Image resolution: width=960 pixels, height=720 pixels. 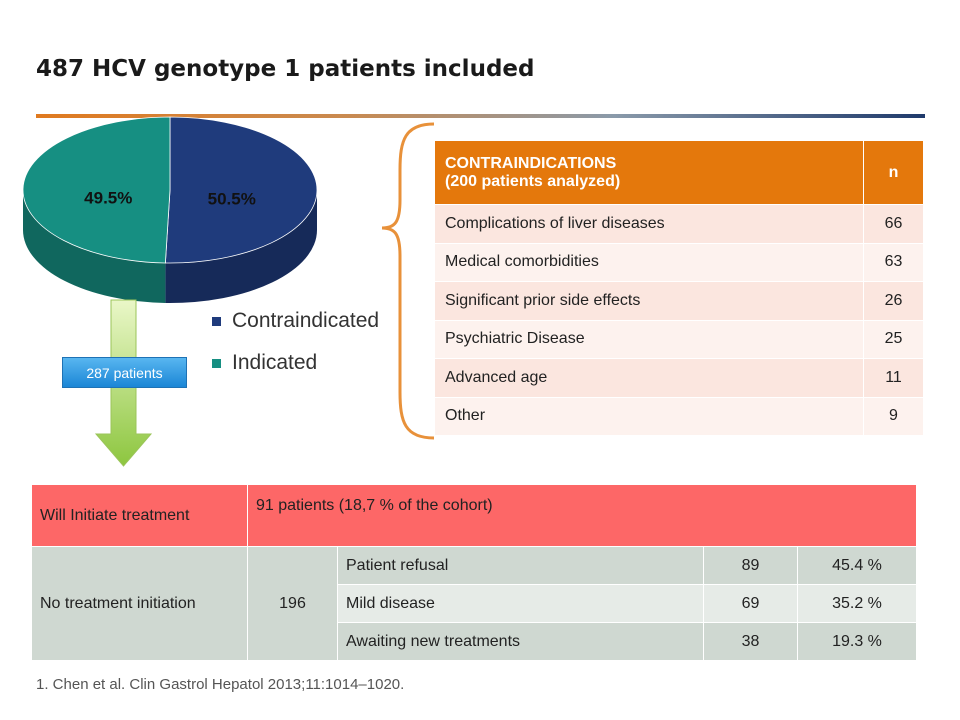 I want to click on table-row: Other 9, so click(x=679, y=416).